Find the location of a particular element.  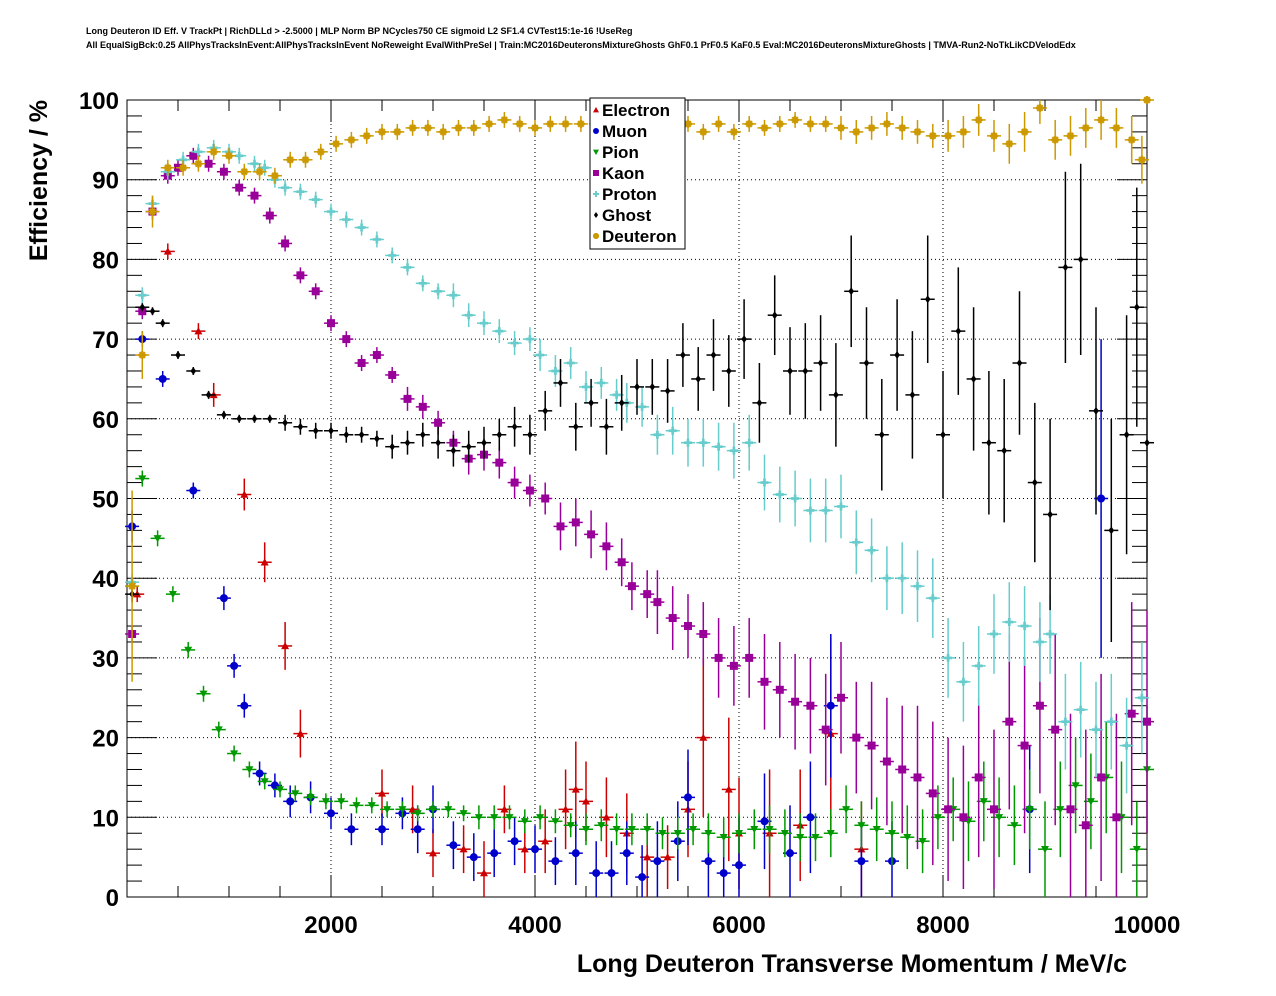

x-tick-label: 4000 is located at coordinates (534, 925).